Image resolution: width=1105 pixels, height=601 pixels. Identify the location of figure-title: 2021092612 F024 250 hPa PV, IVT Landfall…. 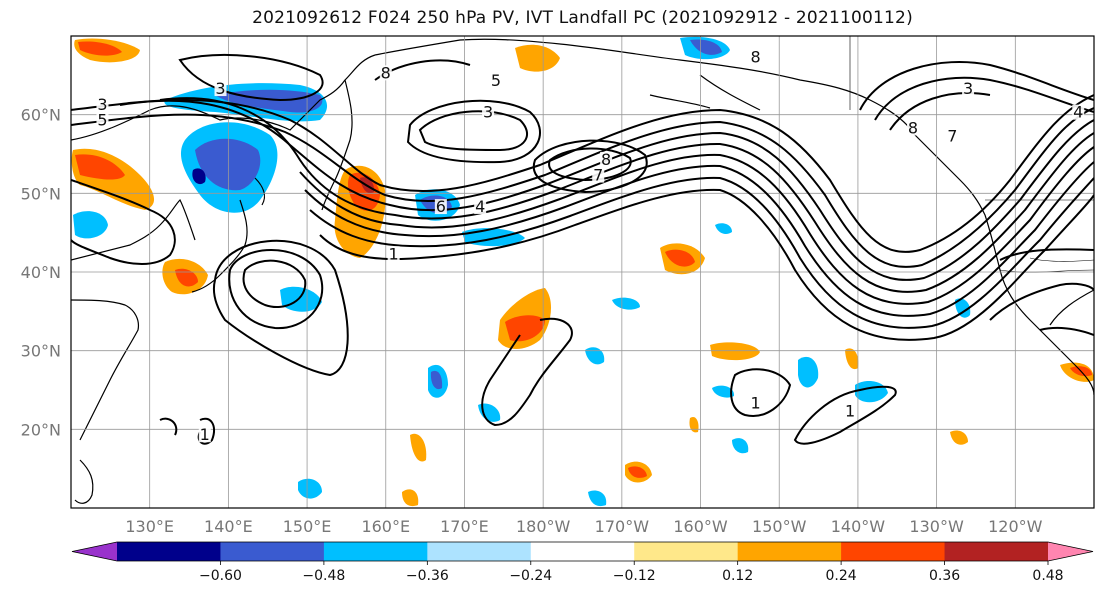
(582, 18).